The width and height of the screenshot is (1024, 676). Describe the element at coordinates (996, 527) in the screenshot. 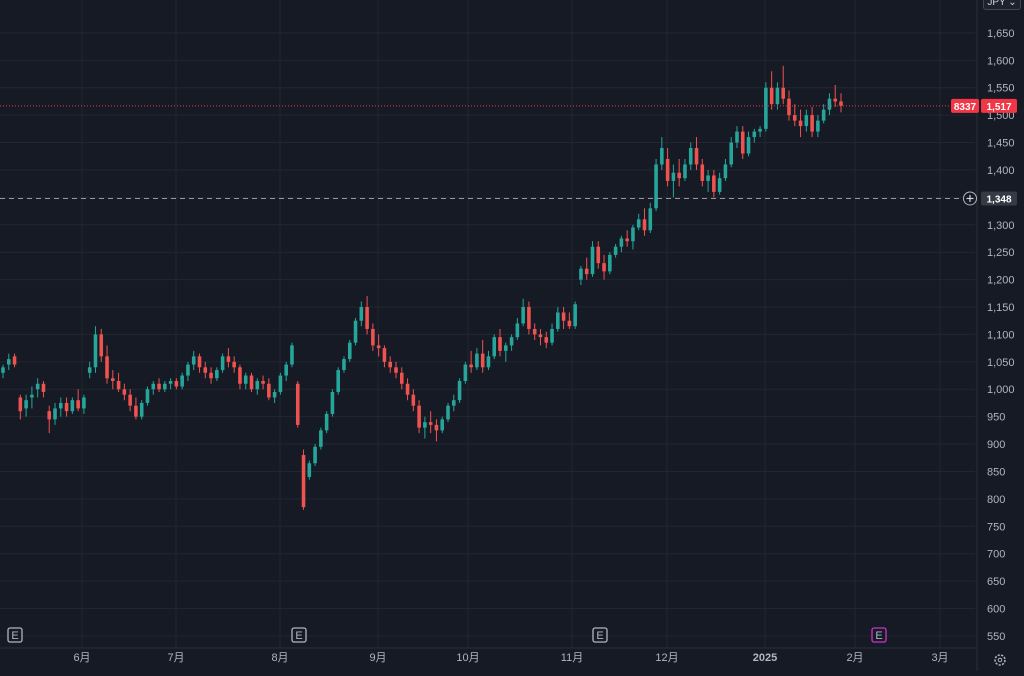

I see `price-tick-label: 750` at that location.